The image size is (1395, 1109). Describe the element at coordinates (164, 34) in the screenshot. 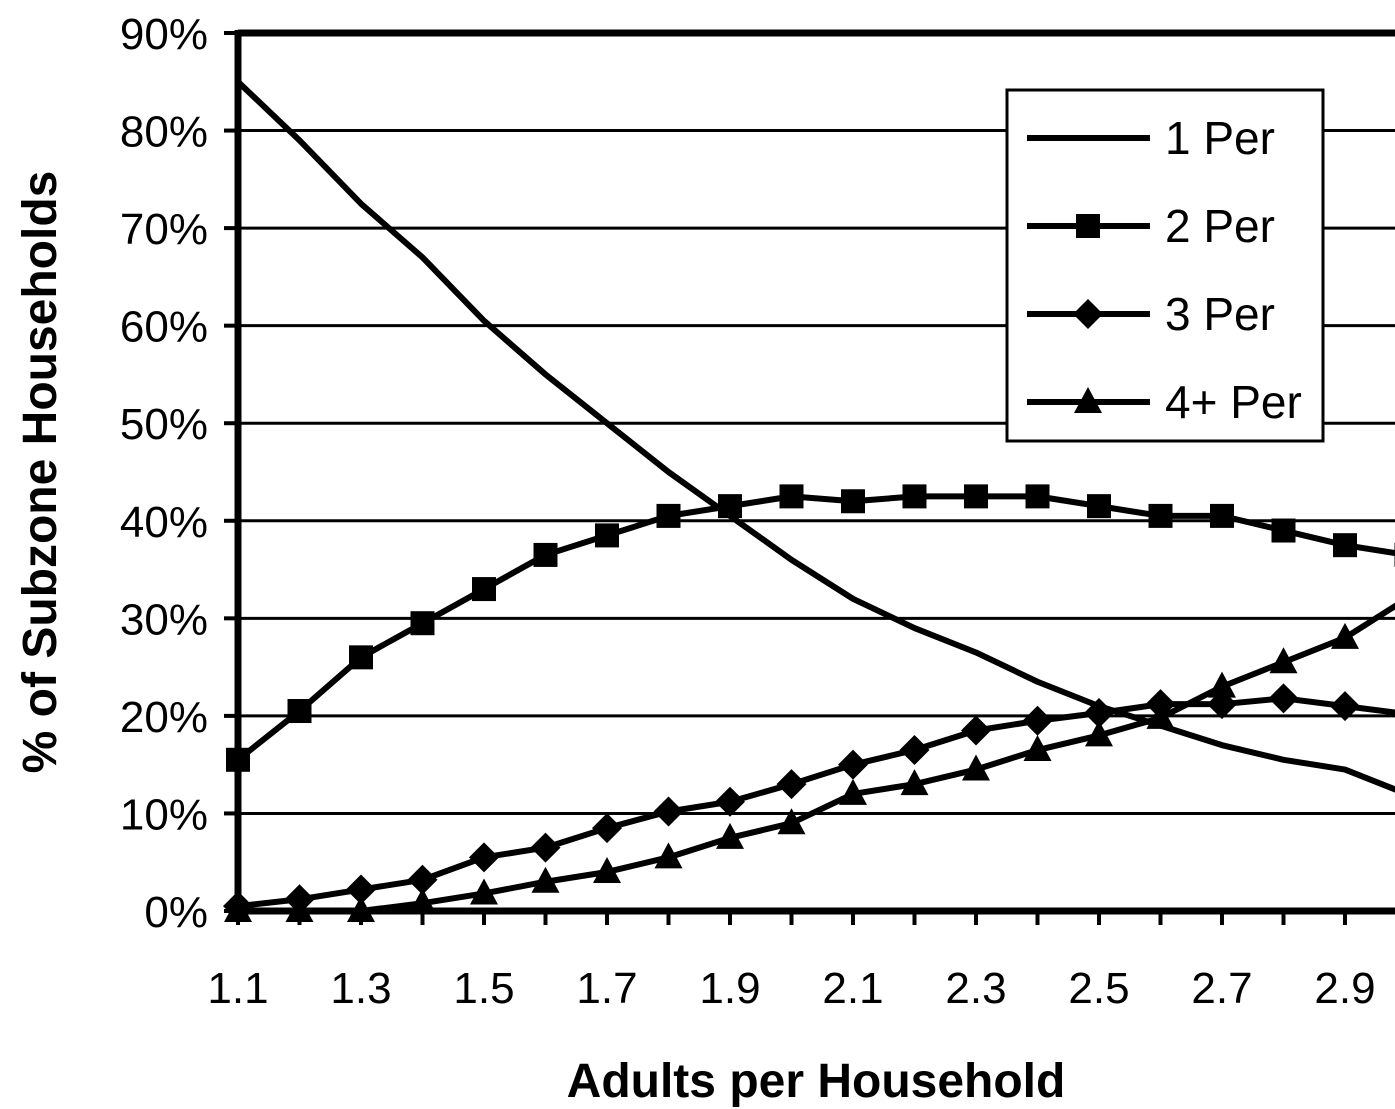

I see `y-tick-label: 90%` at that location.